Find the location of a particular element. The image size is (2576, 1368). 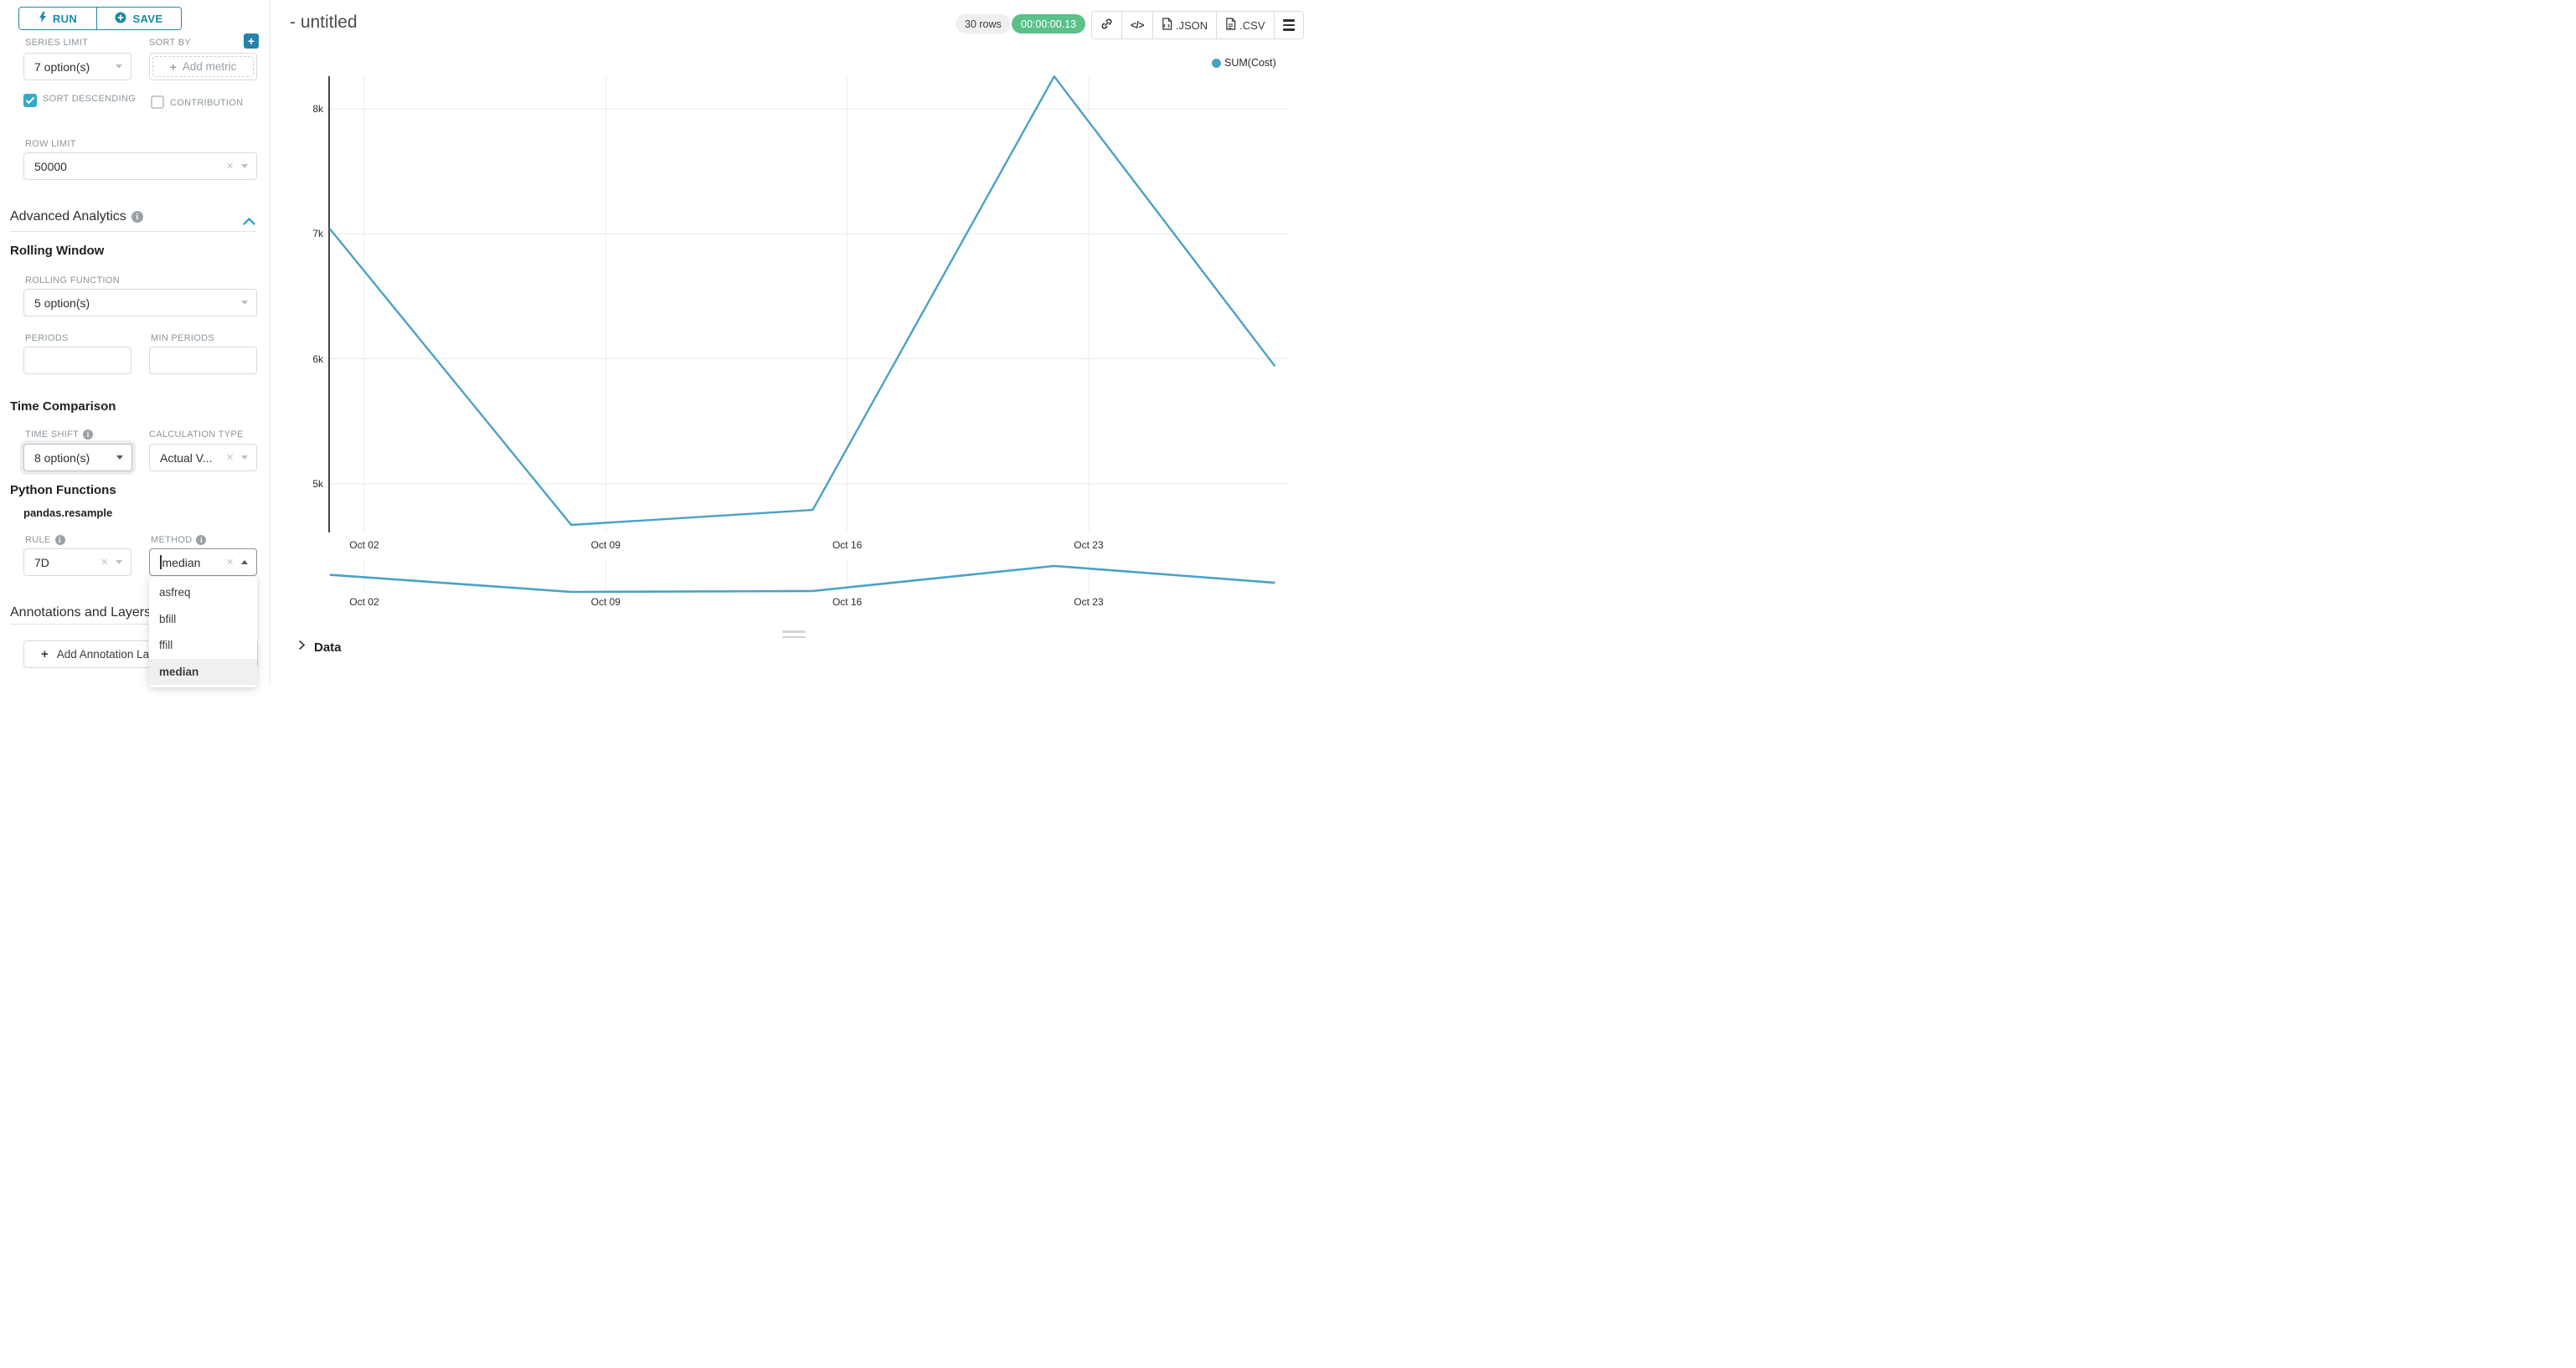

advanced-analytics-title: Advanced Analytics is located at coordinates (68, 217).